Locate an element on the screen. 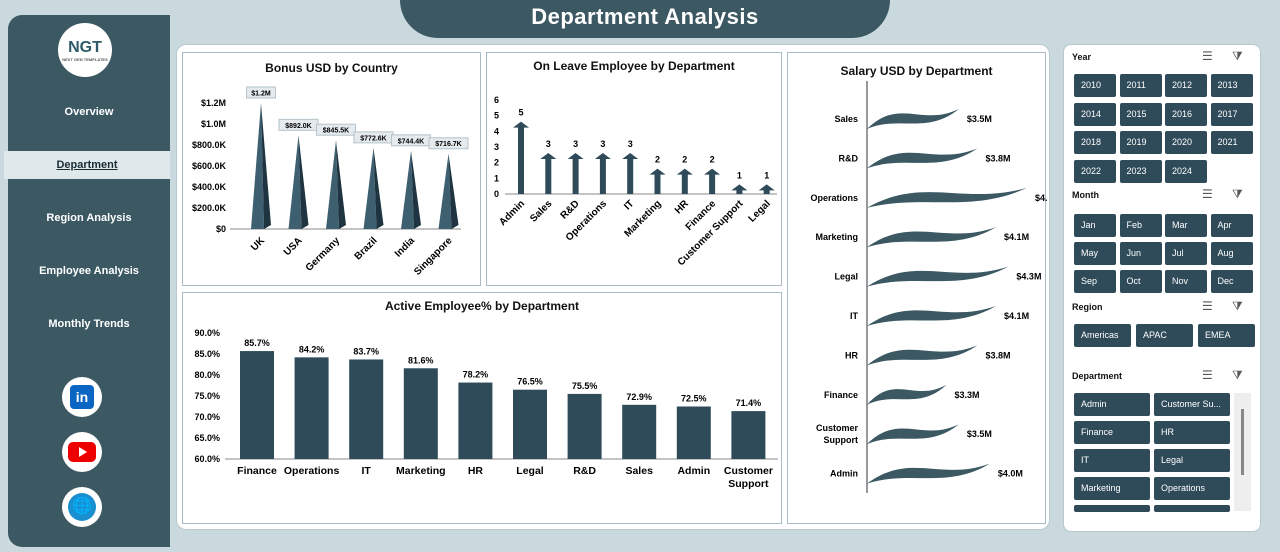 The image size is (1280, 552). slicer-year-item: 2012 is located at coordinates (1186, 85).